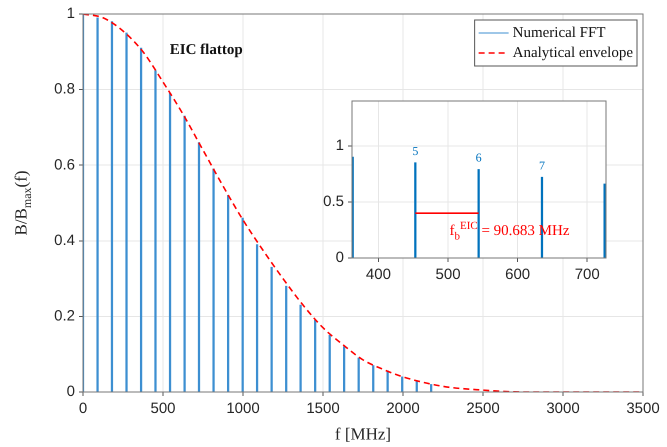  What do you see at coordinates (22, 203) in the screenshot?
I see `y-axis-title: B/Bmax(f)` at bounding box center [22, 203].